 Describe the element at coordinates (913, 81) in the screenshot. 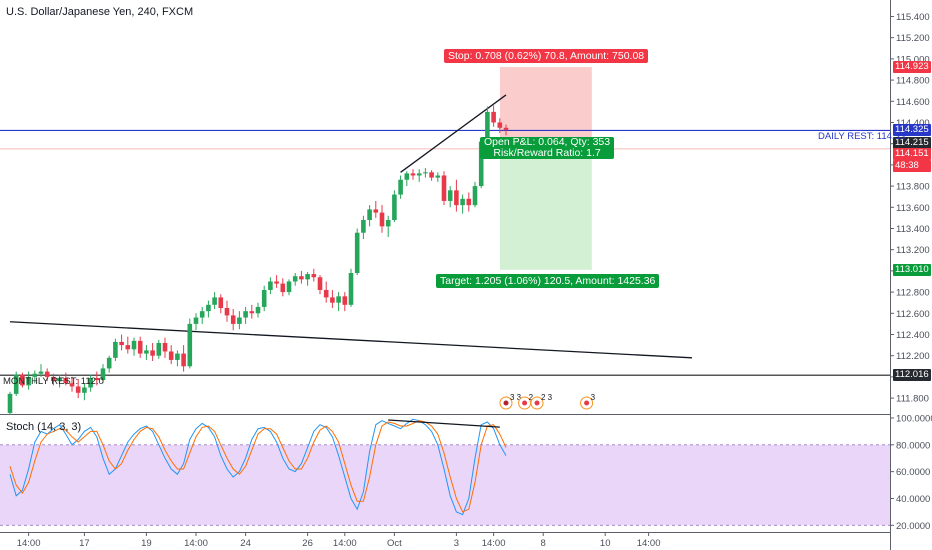

I see `price-tick-label: 114.800` at that location.